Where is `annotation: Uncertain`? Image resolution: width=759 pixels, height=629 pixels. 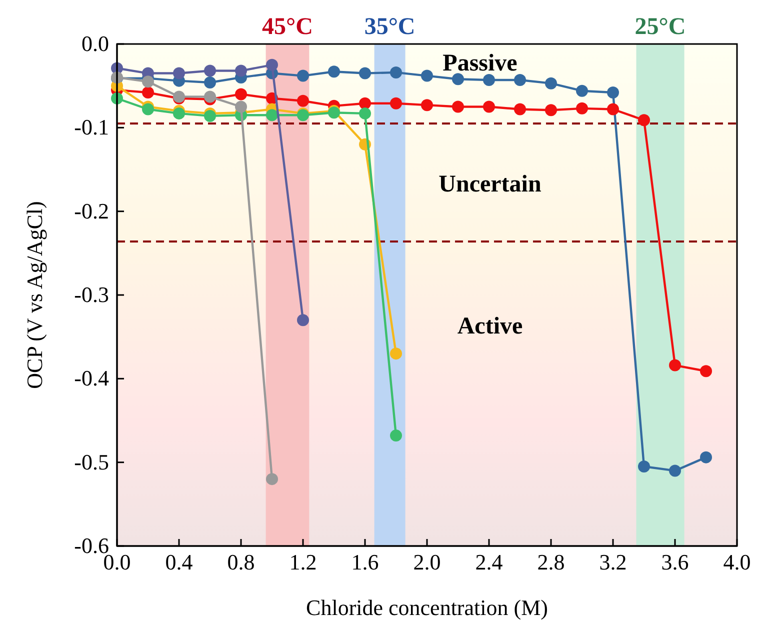 annotation: Uncertain is located at coordinates (490, 185).